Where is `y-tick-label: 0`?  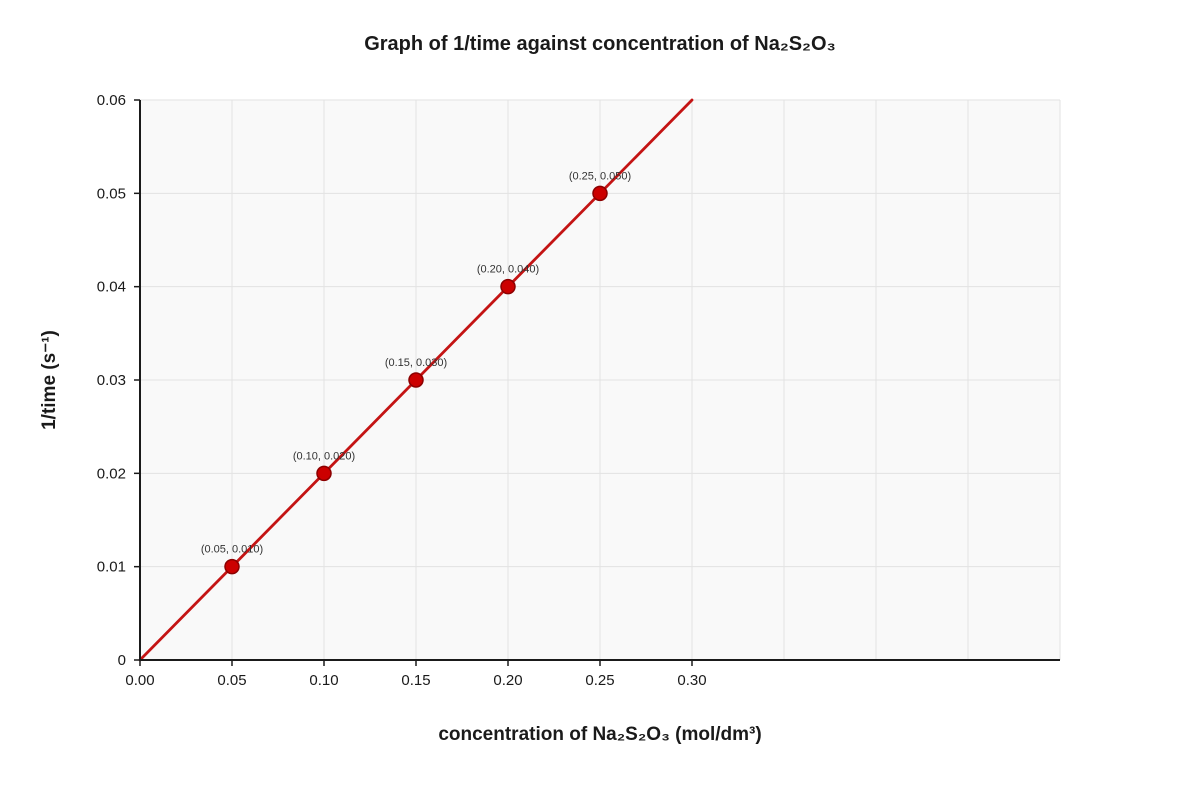
y-tick-label: 0 is located at coordinates (122, 660).